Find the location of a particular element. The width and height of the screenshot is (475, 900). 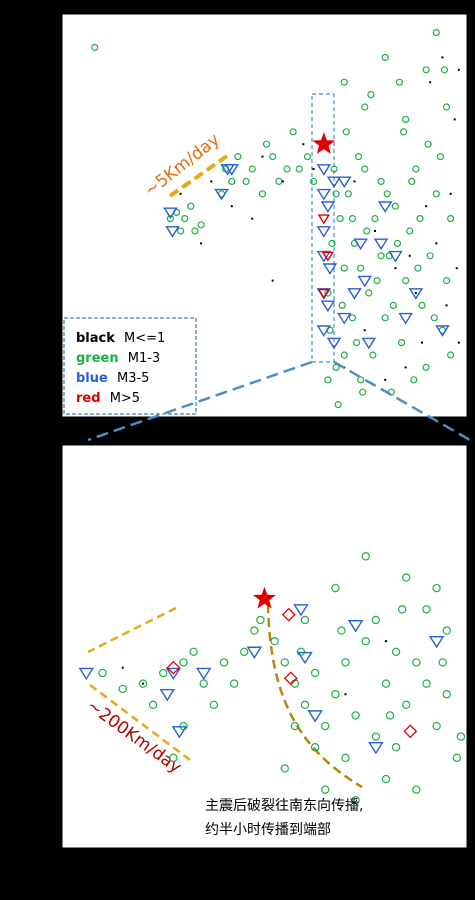

caption-line-2: 约半小时传播到端部 is located at coordinates (268, 830).